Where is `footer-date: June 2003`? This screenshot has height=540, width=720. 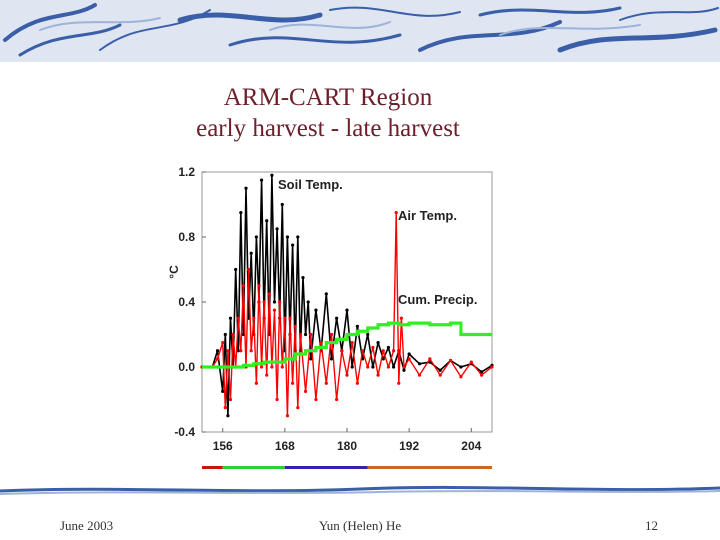
footer-date: June 2003 is located at coordinates (87, 525).